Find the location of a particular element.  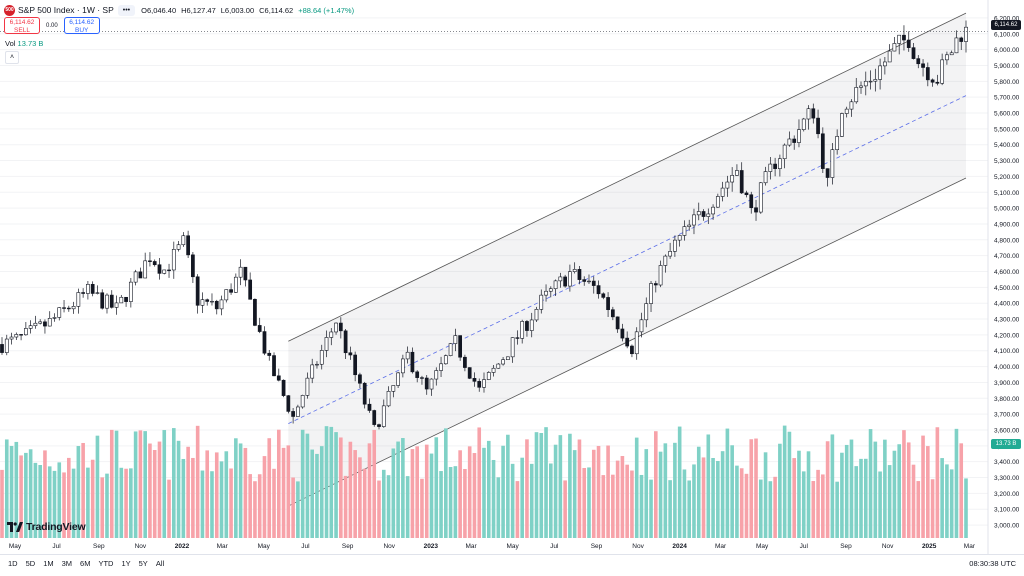

timeframe-5d: 5D is located at coordinates (30, 563).